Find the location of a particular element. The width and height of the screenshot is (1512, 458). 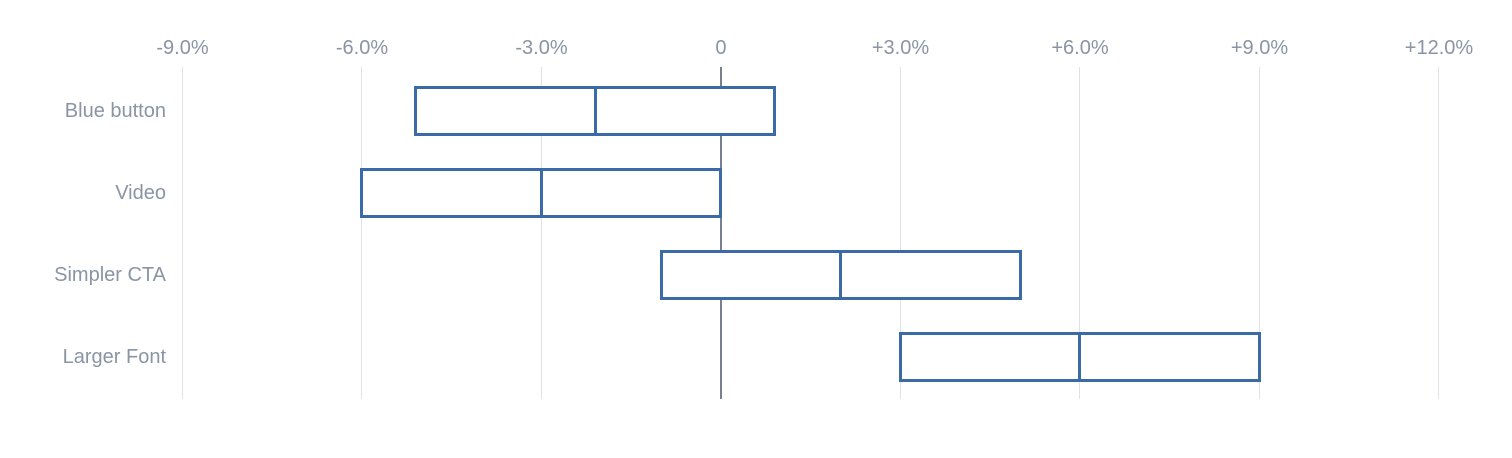

x-axis-tick-label: -3.0% is located at coordinates (541, 48).